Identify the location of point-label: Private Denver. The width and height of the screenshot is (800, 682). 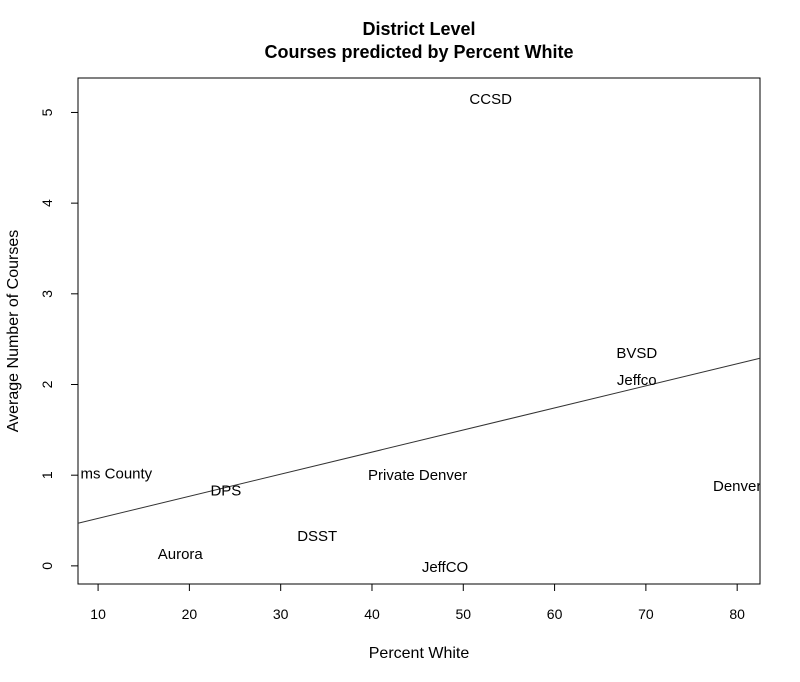
(417, 475).